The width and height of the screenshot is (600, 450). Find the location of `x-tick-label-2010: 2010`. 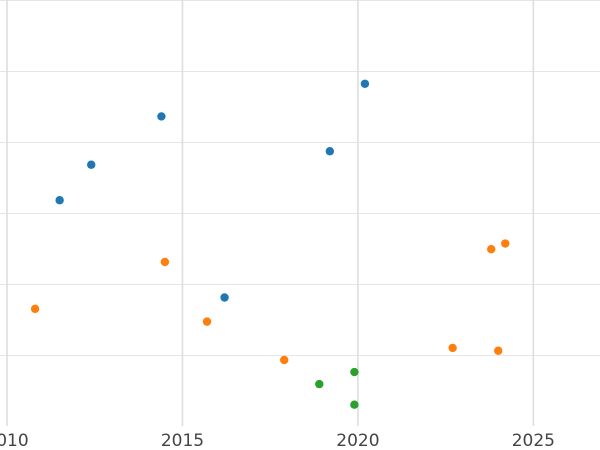

x-tick-label-2010: 2010 is located at coordinates (14, 440).